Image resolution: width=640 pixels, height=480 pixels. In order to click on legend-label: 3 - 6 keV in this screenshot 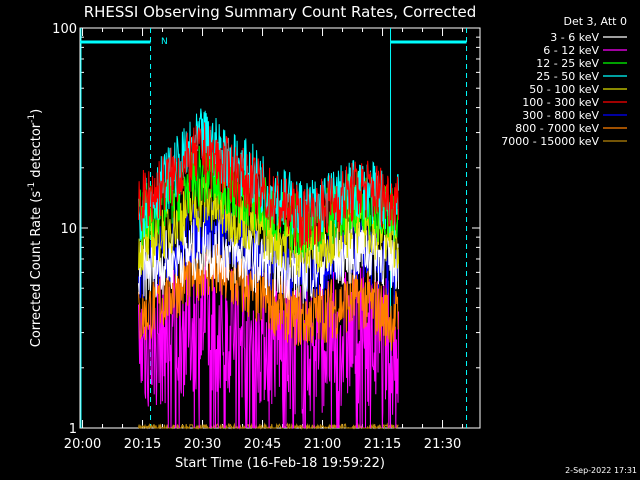, I will do `click(574, 37)`.